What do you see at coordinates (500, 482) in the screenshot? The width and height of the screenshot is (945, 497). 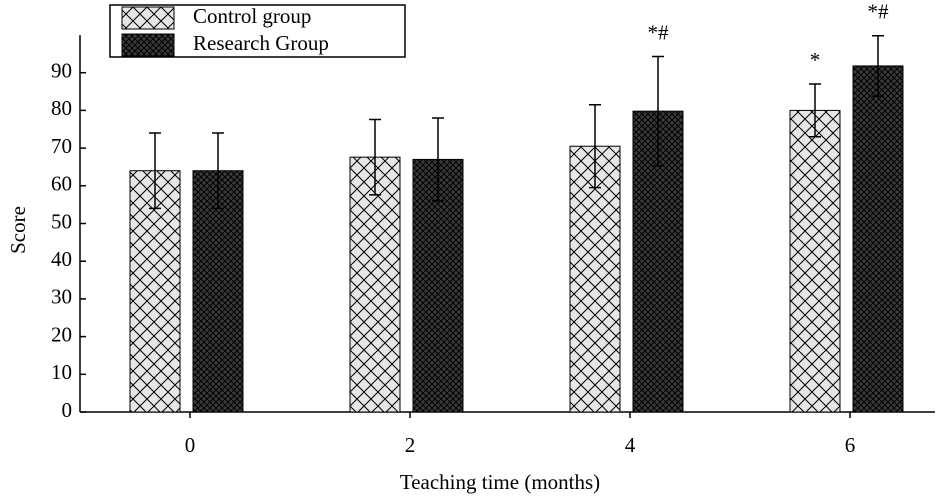 I see `x-axis-title: Teaching time (months)` at bounding box center [500, 482].